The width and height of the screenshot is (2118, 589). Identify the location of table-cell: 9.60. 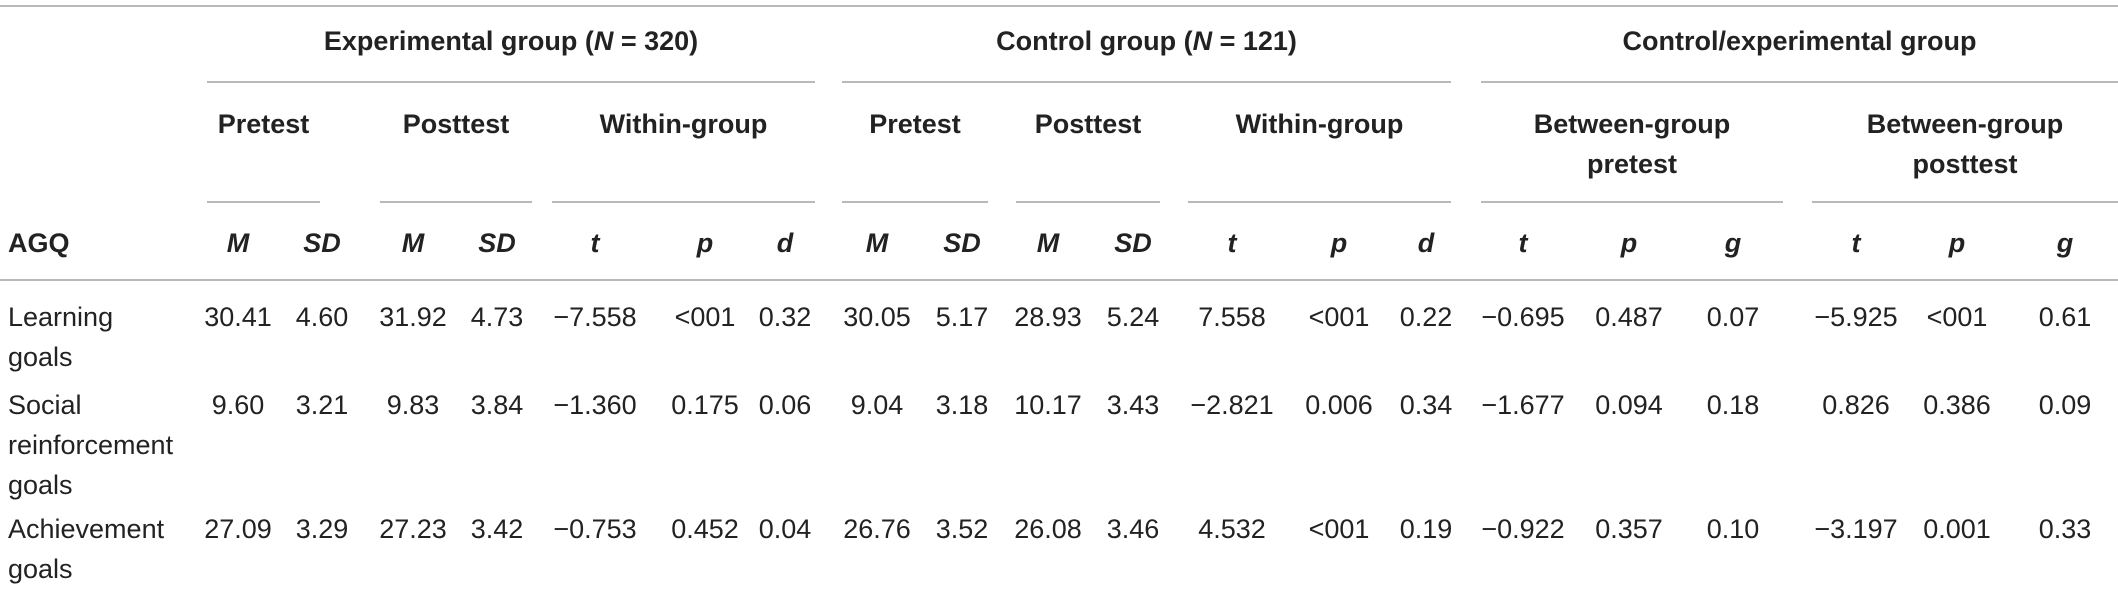
(238, 405).